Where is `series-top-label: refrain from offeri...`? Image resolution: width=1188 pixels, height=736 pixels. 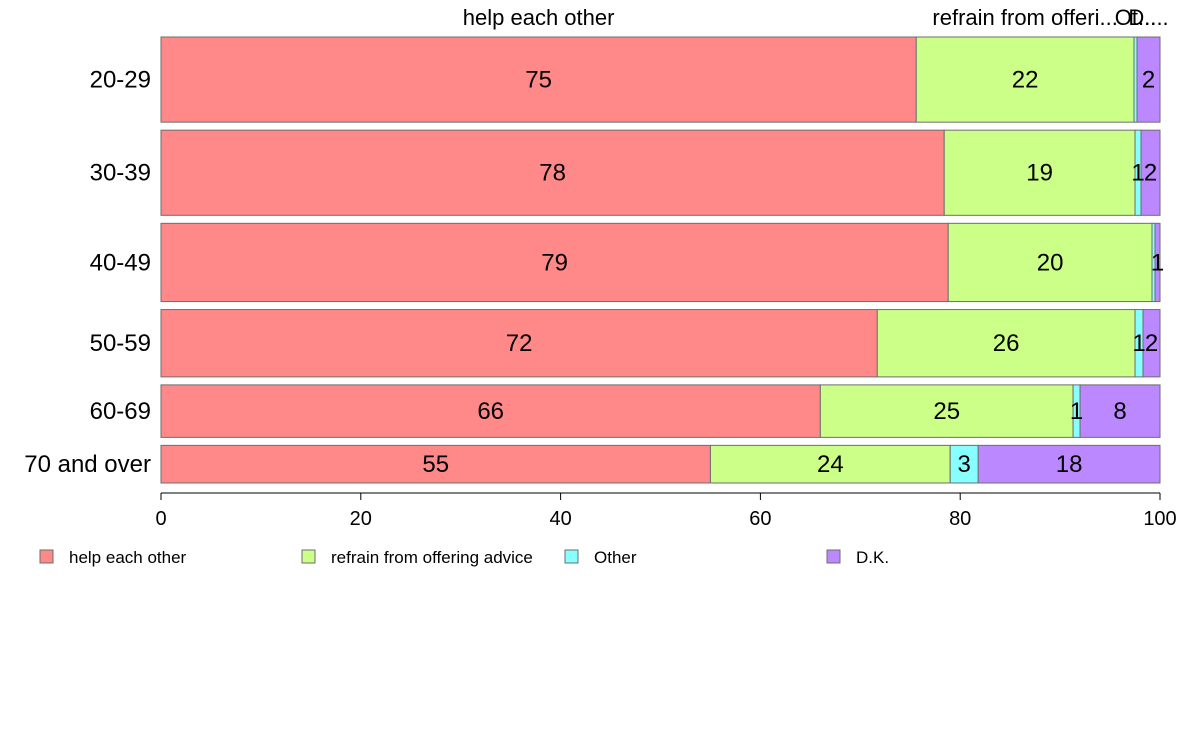
series-top-label: refrain from offeri... is located at coordinates (1024, 17).